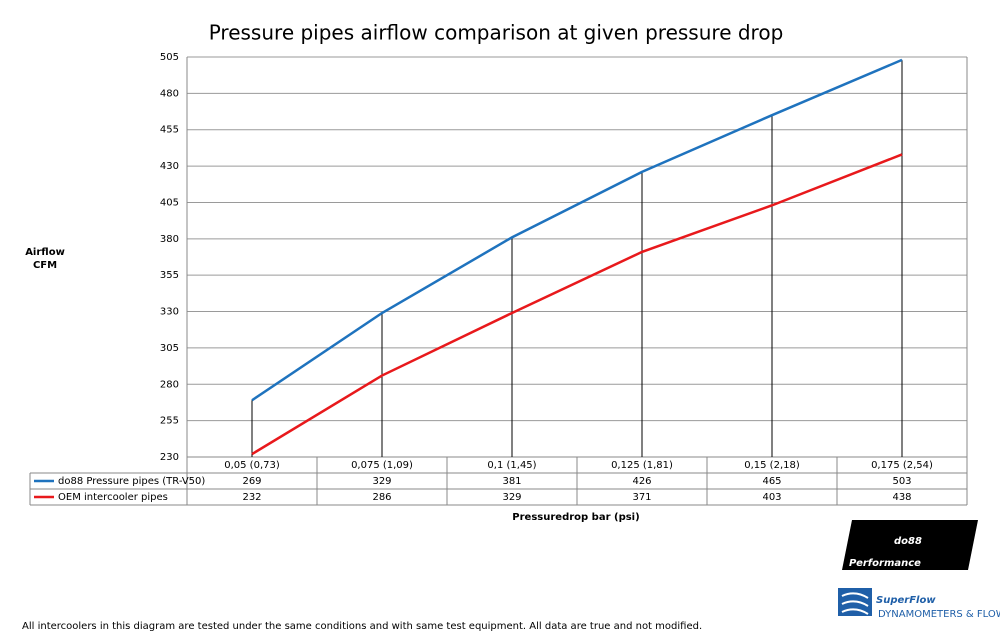 The width and height of the screenshot is (1000, 643). What do you see at coordinates (511, 465) in the screenshot?
I see `x-tick-label: 0,1 (1,45)` at bounding box center [511, 465].